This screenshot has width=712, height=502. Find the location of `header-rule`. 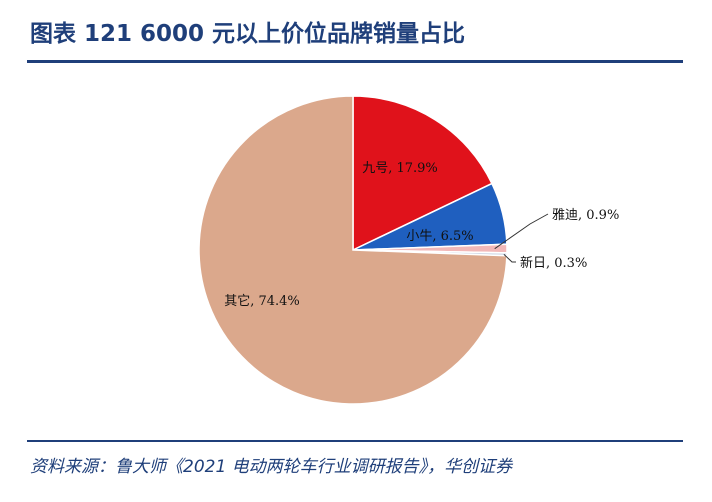

header-rule is located at coordinates (355, 61).